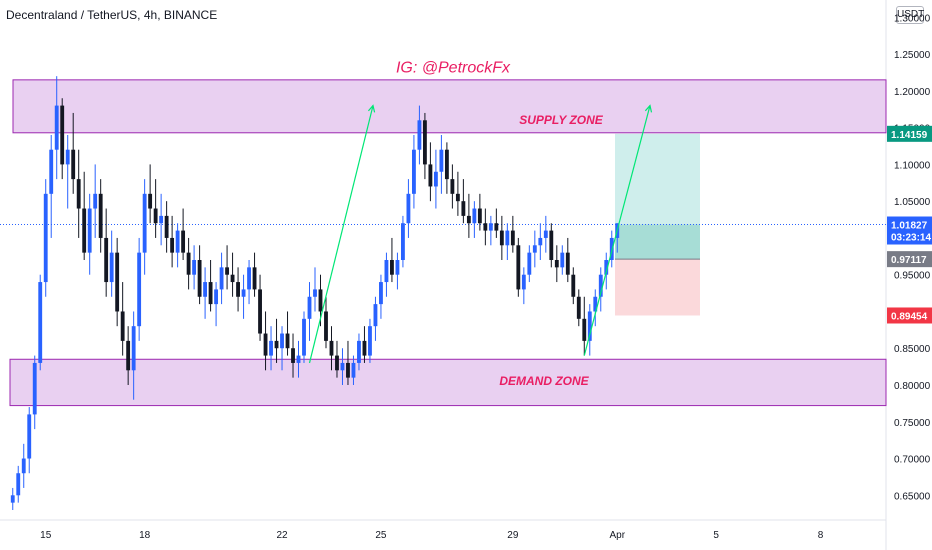 The image size is (932, 550). I want to click on loss-zone, so click(657, 287).